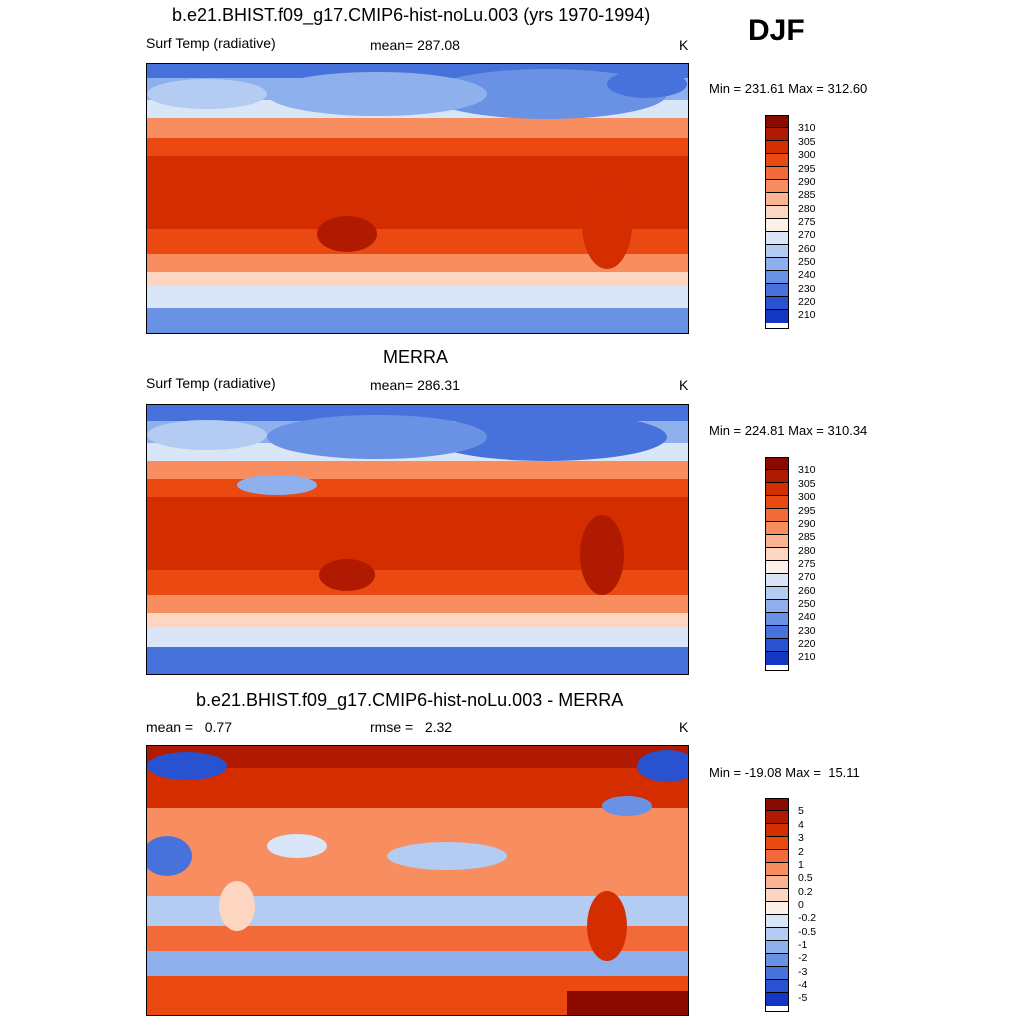  I want to click on panel-2-colorbar, so click(777, 564).